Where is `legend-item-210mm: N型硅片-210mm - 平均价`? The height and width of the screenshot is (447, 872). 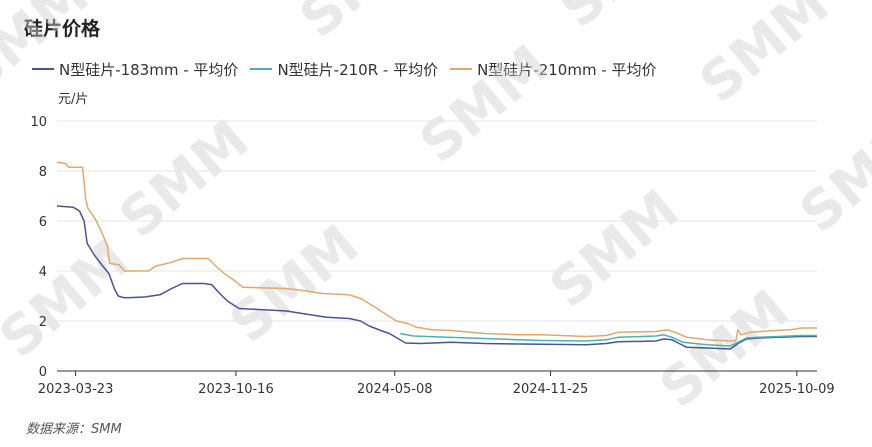 legend-item-210mm: N型硅片-210mm - 平均价 is located at coordinates (553, 69).